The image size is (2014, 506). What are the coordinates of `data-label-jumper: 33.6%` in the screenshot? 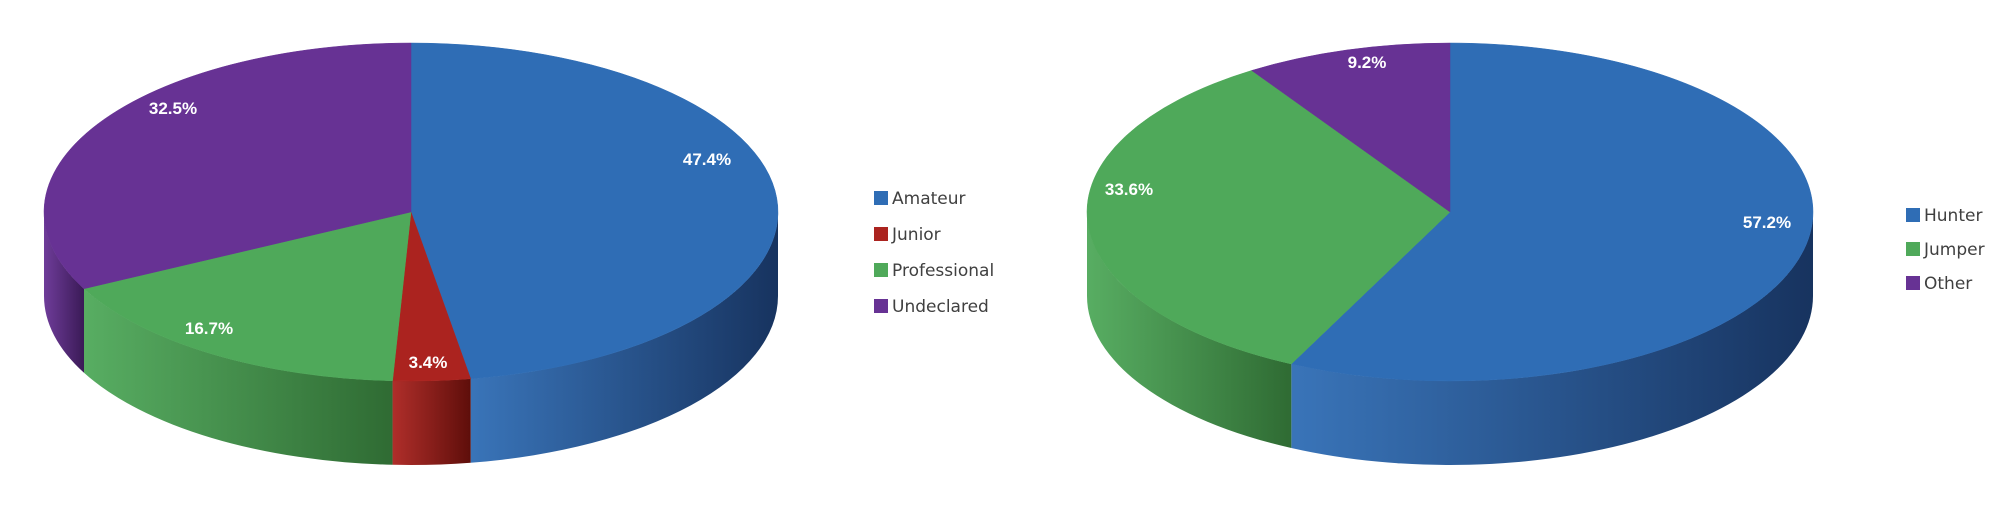 It's located at (1129, 189).